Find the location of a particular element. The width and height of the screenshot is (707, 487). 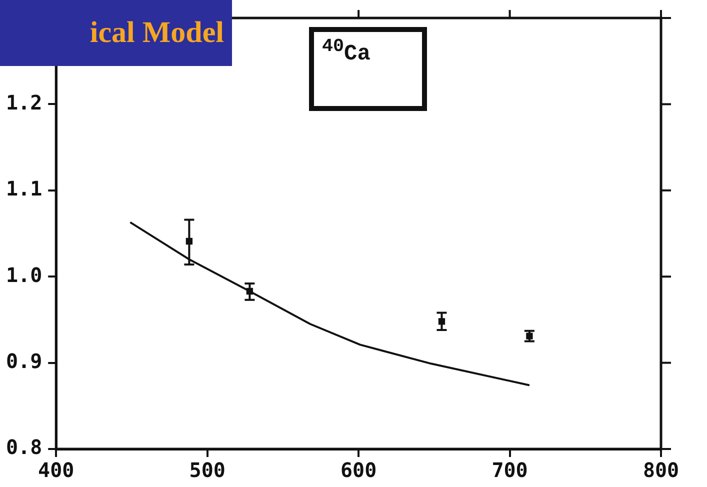

y-tick-label: 1.2 is located at coordinates (24, 102).